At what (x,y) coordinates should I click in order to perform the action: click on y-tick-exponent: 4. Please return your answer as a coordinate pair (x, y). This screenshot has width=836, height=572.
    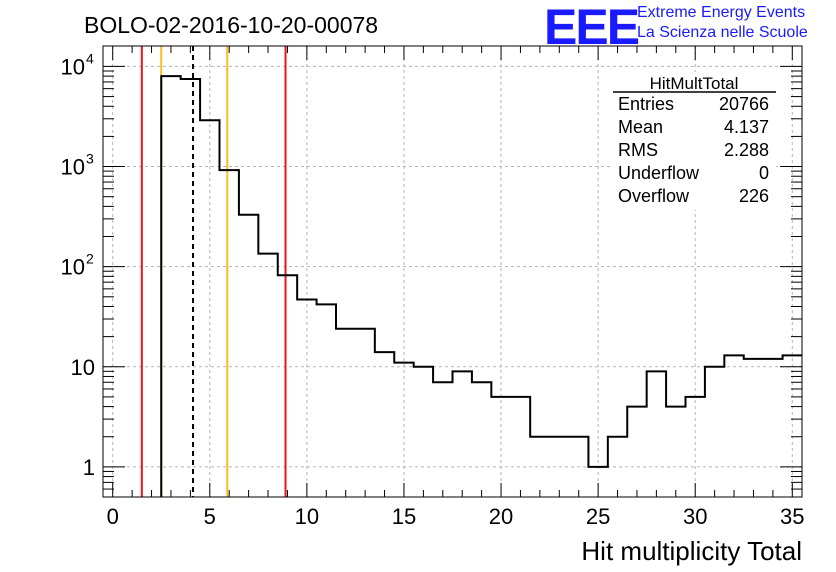
    Looking at the image, I should click on (90, 58).